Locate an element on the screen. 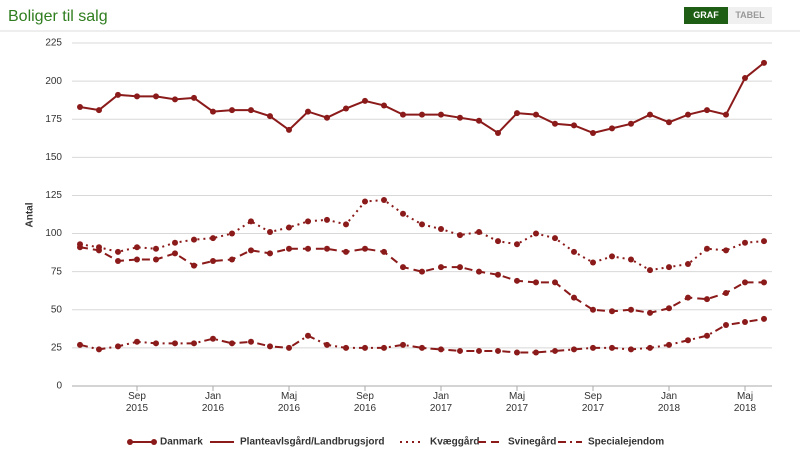  x-tick-label: Maj 2017 is located at coordinates (517, 402).